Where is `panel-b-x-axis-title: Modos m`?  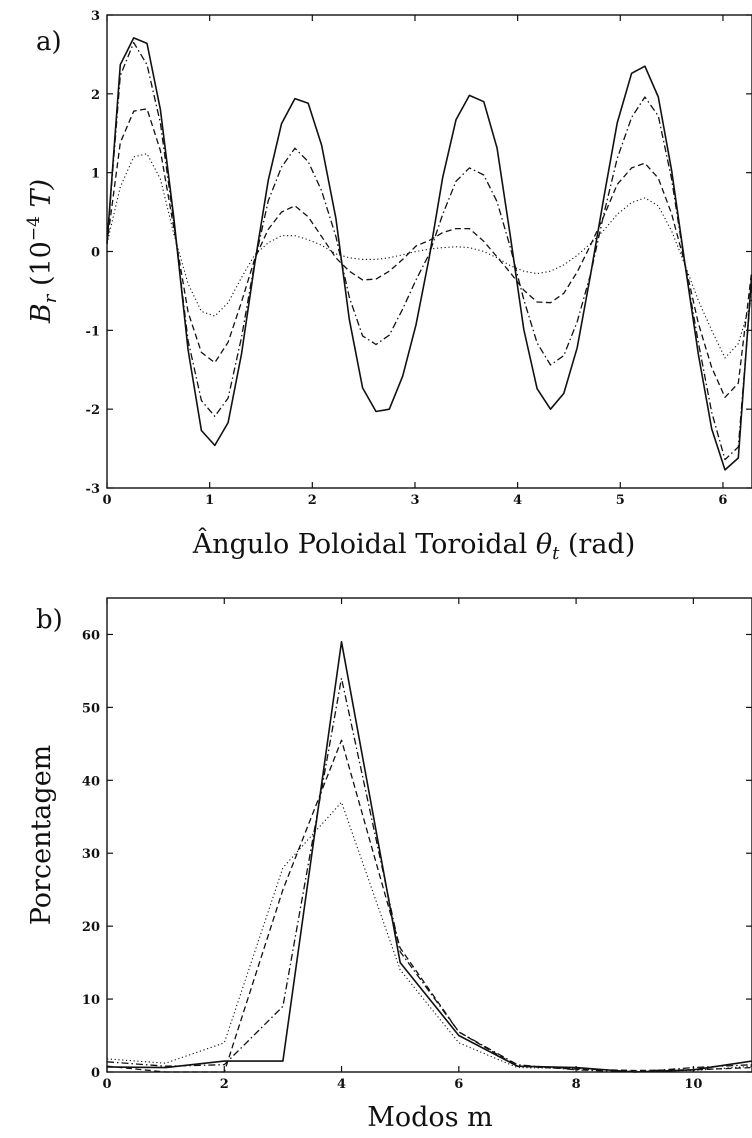
panel-b-x-axis-title: Modos m is located at coordinates (429, 1117).